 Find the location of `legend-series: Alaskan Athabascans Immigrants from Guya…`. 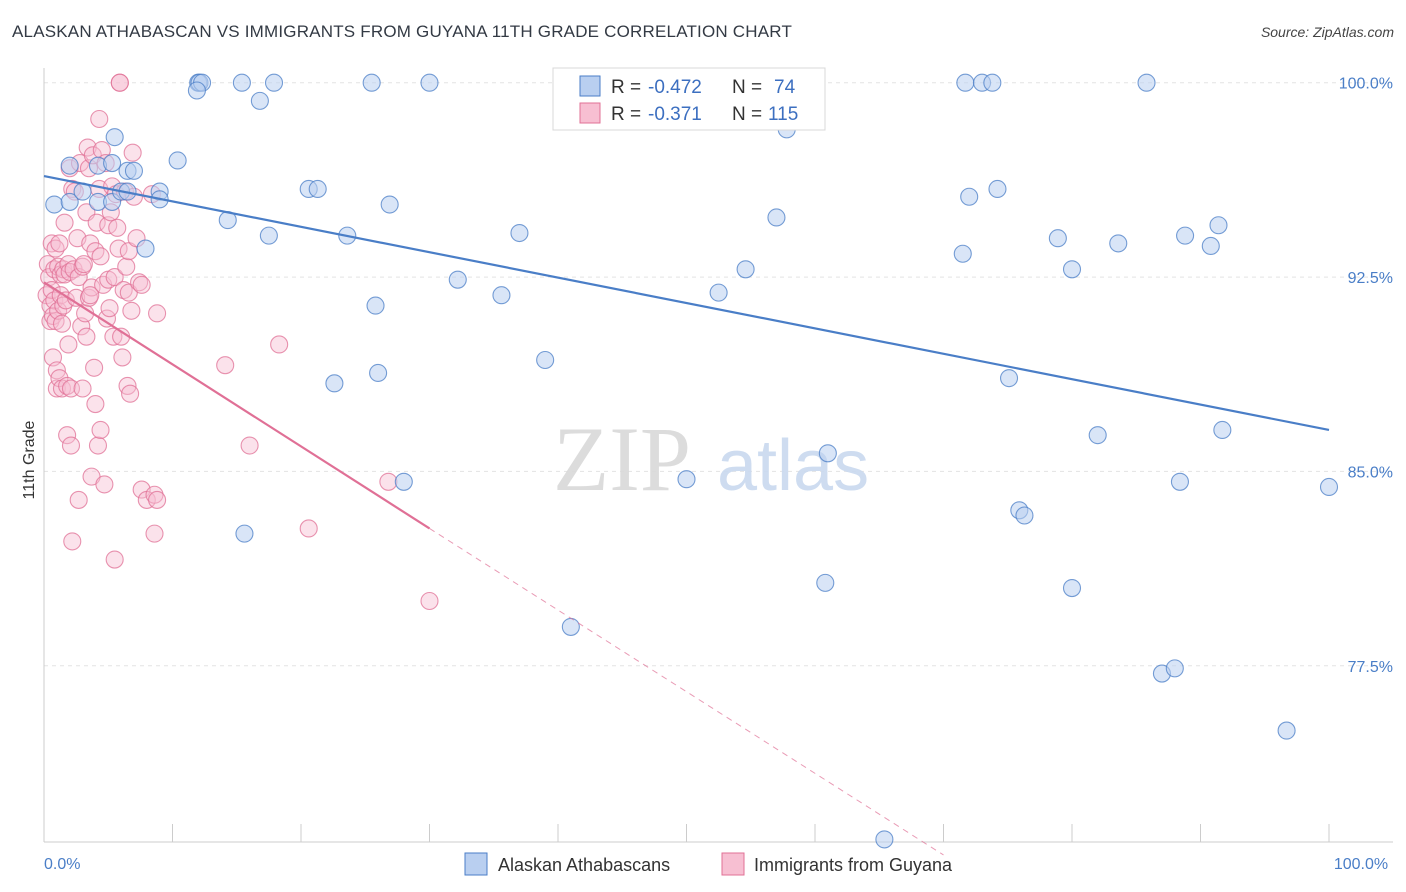

legend-series: Alaskan Athabascans Immigrants from Guya… is located at coordinates (708, 864).